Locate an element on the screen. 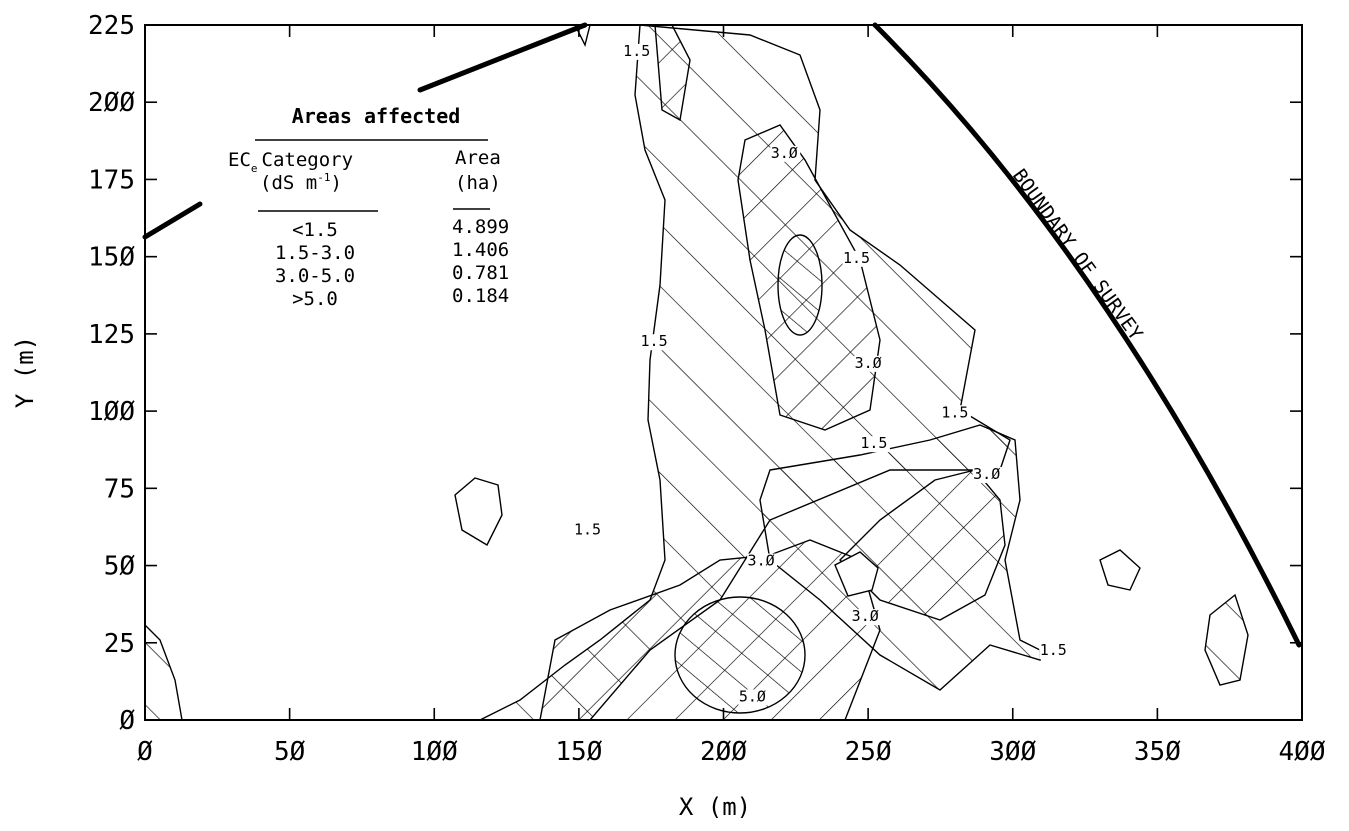 The width and height of the screenshot is (1349, 831). x-tick-label: 15Ø is located at coordinates (578, 752).